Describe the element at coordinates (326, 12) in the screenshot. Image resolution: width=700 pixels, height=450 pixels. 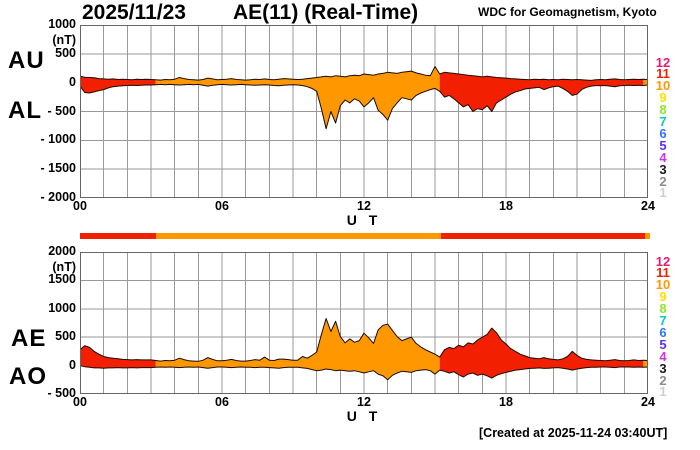
I see `plot-title: AE(11) (Real-Time)` at that location.